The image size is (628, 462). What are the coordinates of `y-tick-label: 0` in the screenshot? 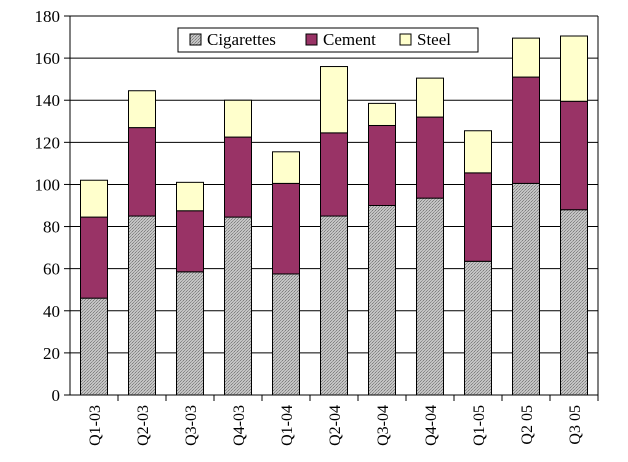 It's located at (56, 395).